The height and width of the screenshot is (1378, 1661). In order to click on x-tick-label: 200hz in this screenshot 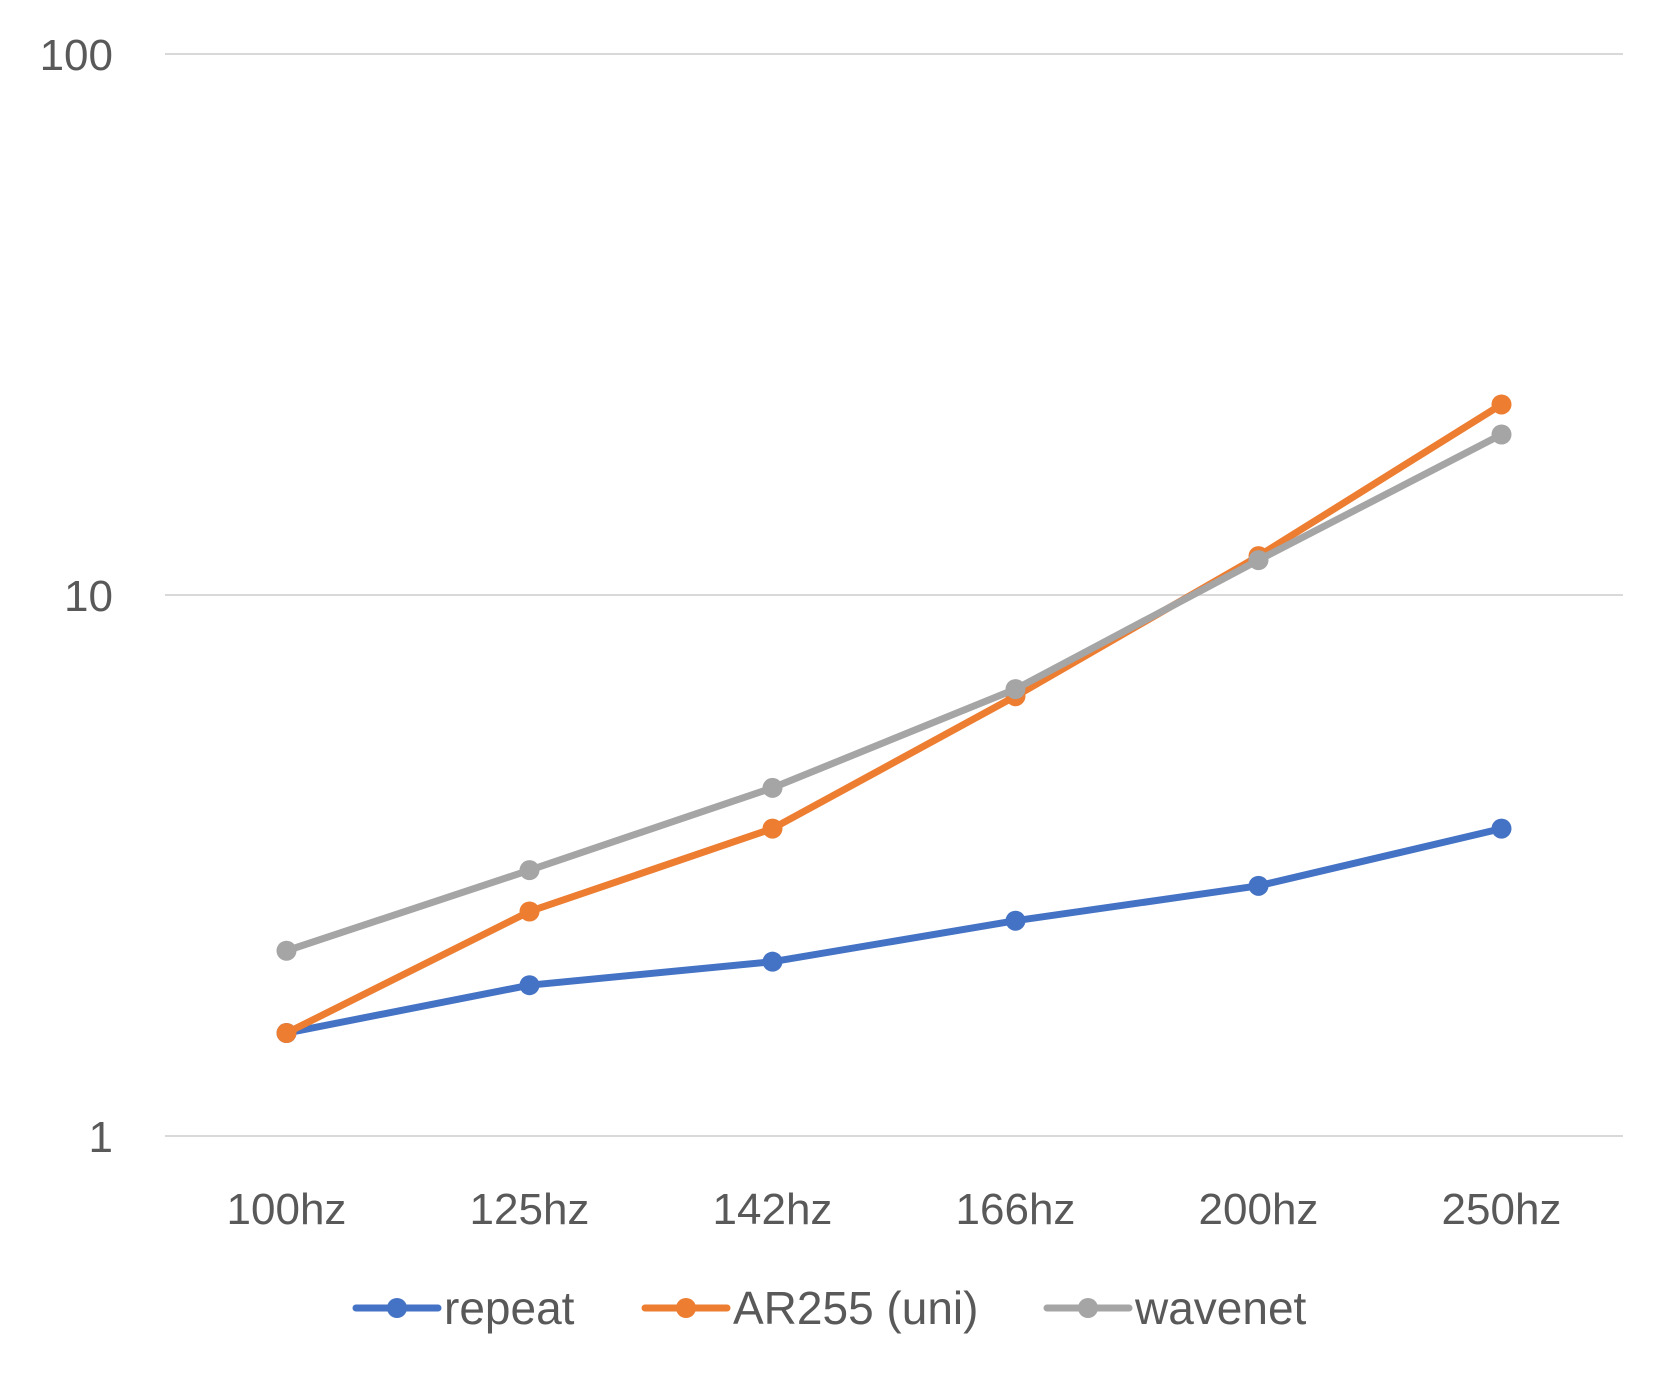, I will do `click(1259, 1209)`.